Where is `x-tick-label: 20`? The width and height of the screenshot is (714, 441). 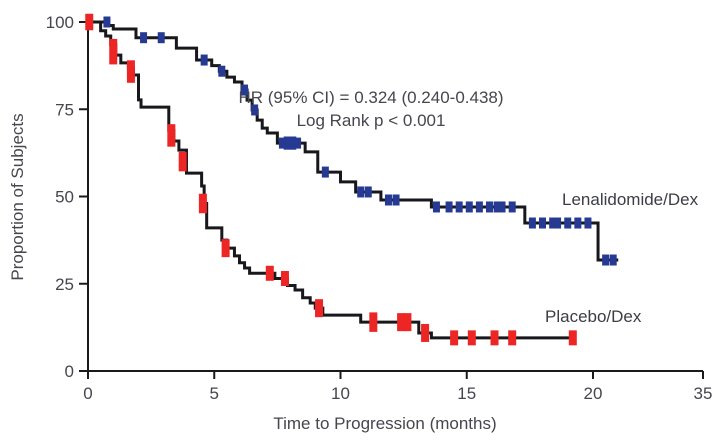 x-tick-label: 20 is located at coordinates (593, 393).